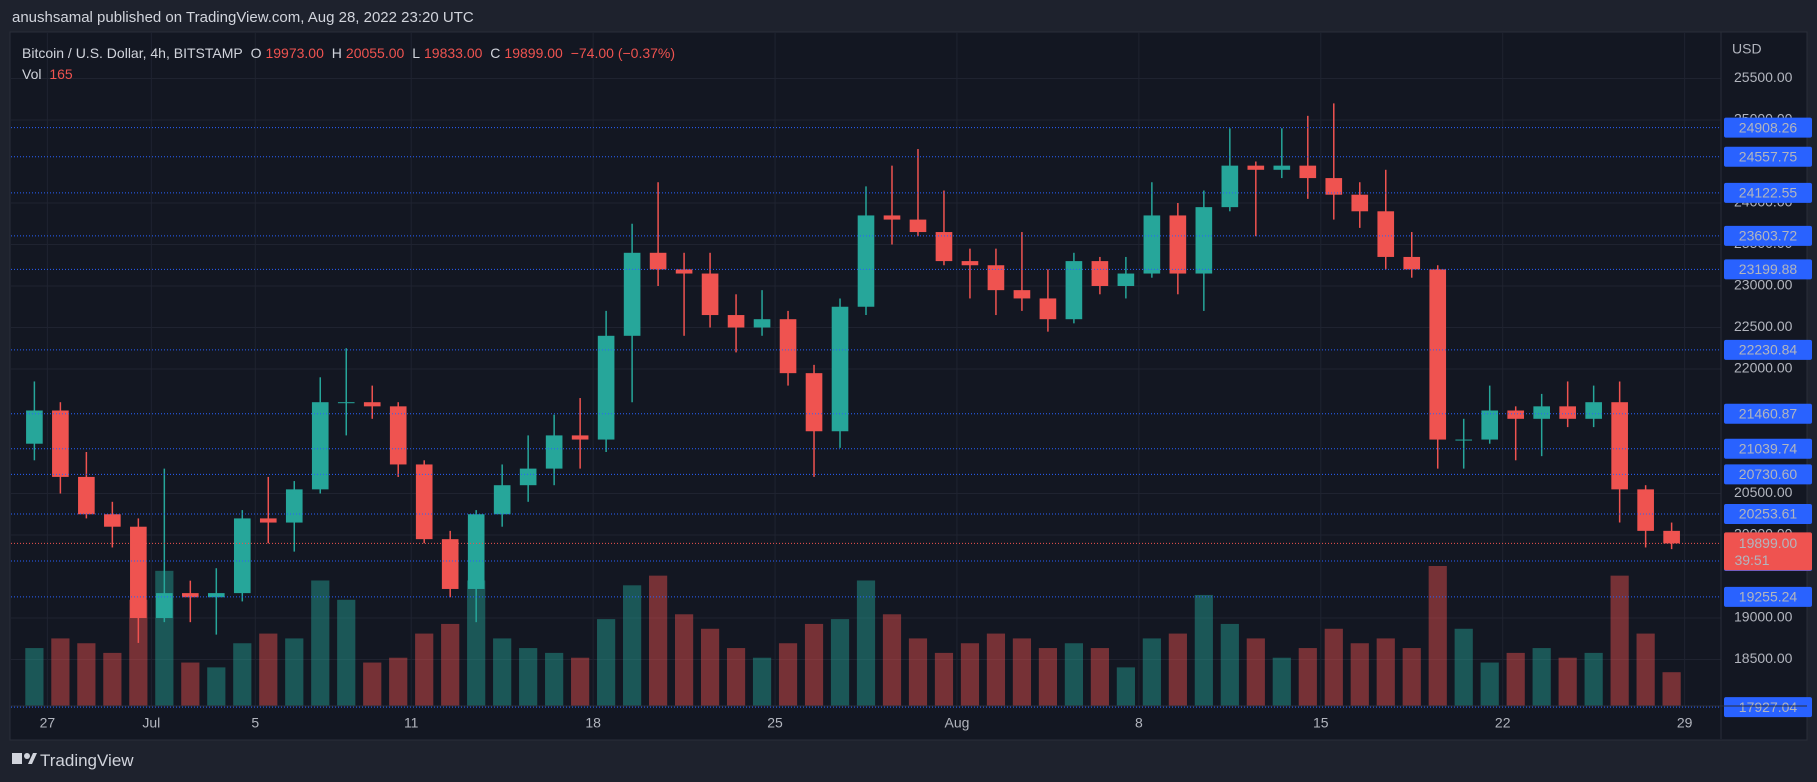  I want to click on ohlc-value: 19899.00, so click(533, 53).